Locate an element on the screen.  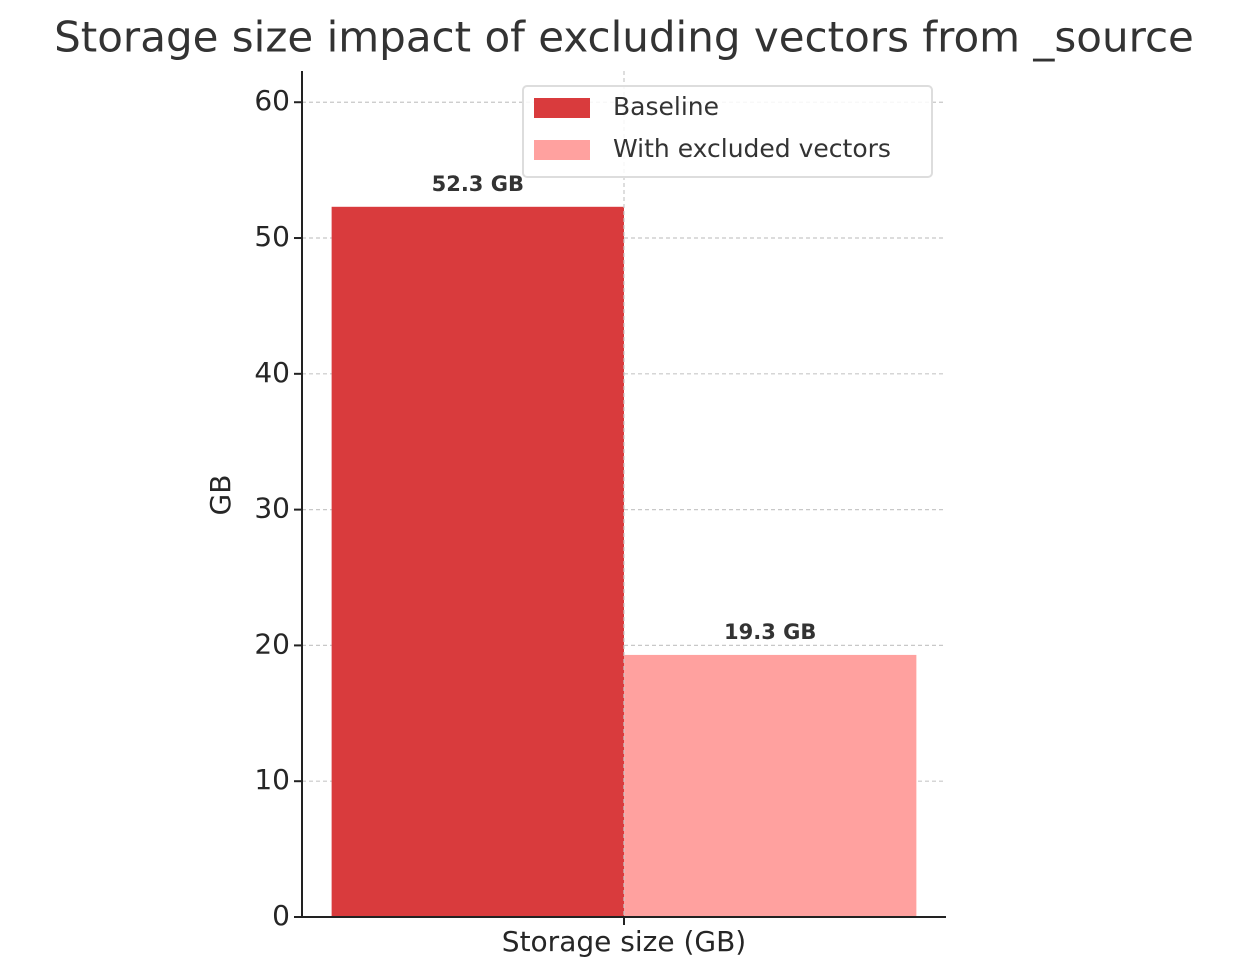
legend-label: With excluded vectors is located at coordinates (752, 148).